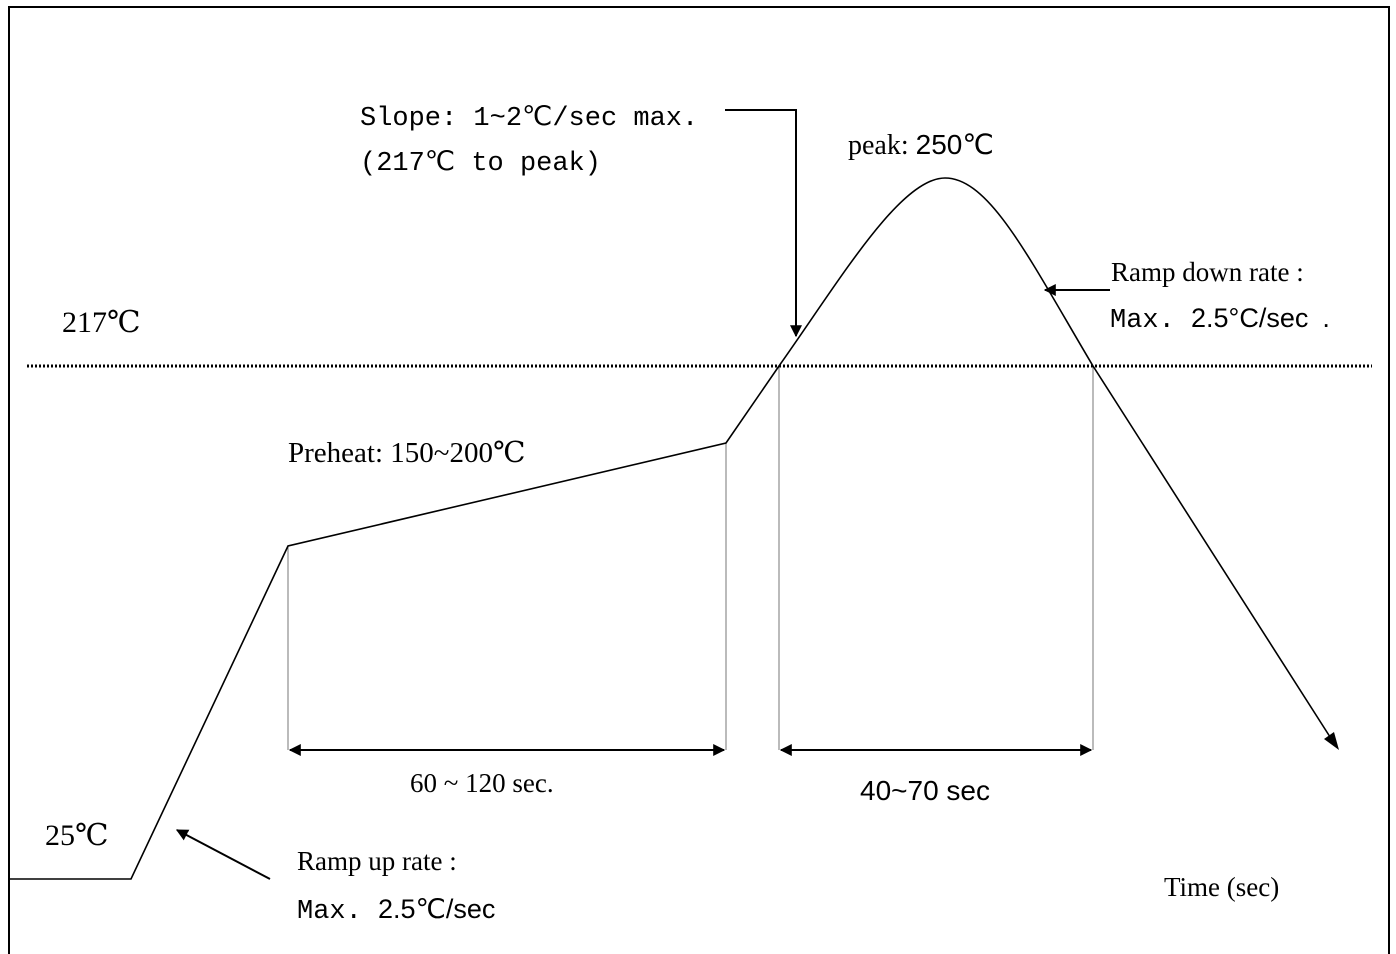 Image resolution: width=1396 pixels, height=954 pixels. I want to click on ramp-up-value: 2.5℃/sec, so click(437, 909).